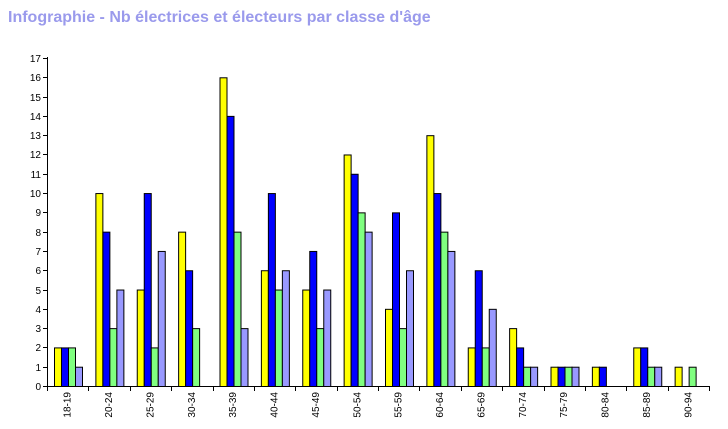  Describe the element at coordinates (38, 310) in the screenshot. I see `y-tick-label: 4` at that location.